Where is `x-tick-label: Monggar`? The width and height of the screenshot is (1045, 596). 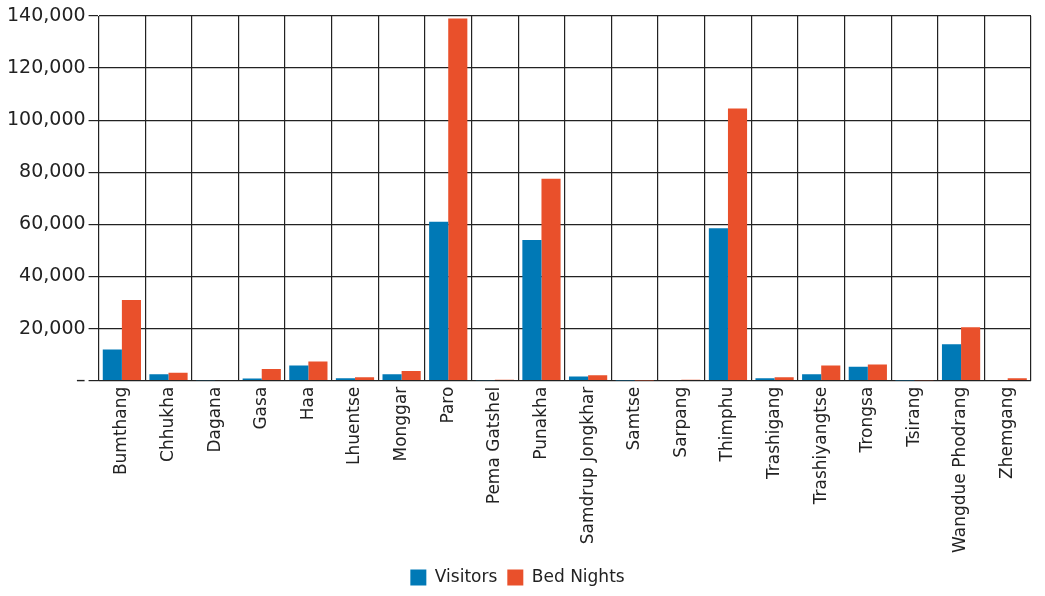
x-tick-label: Monggar is located at coordinates (400, 424).